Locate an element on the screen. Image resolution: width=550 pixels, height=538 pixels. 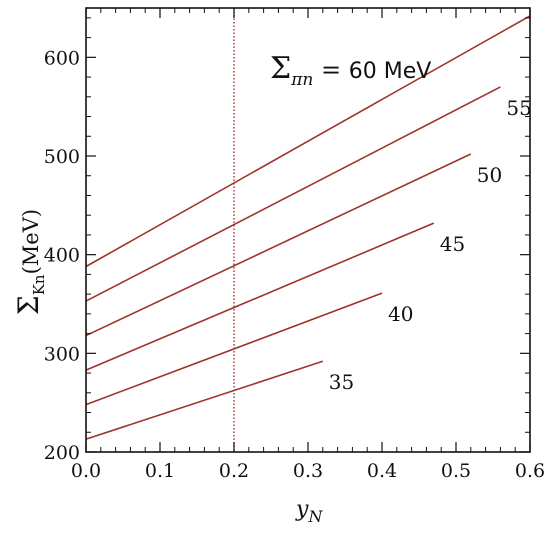
y-tick-label: 400 is located at coordinates (62, 256).